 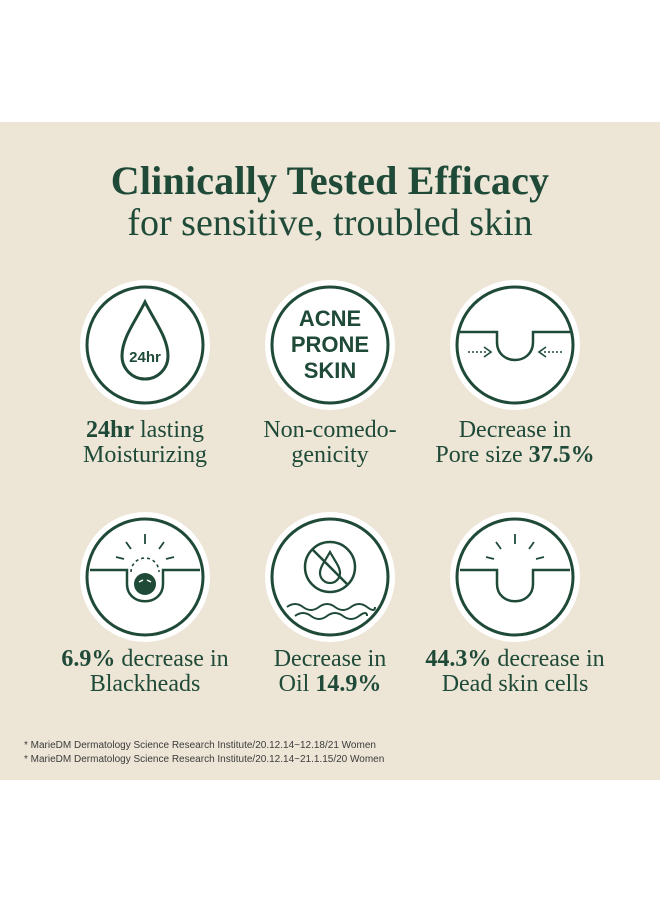 I want to click on badge-oil, so click(x=330, y=577).